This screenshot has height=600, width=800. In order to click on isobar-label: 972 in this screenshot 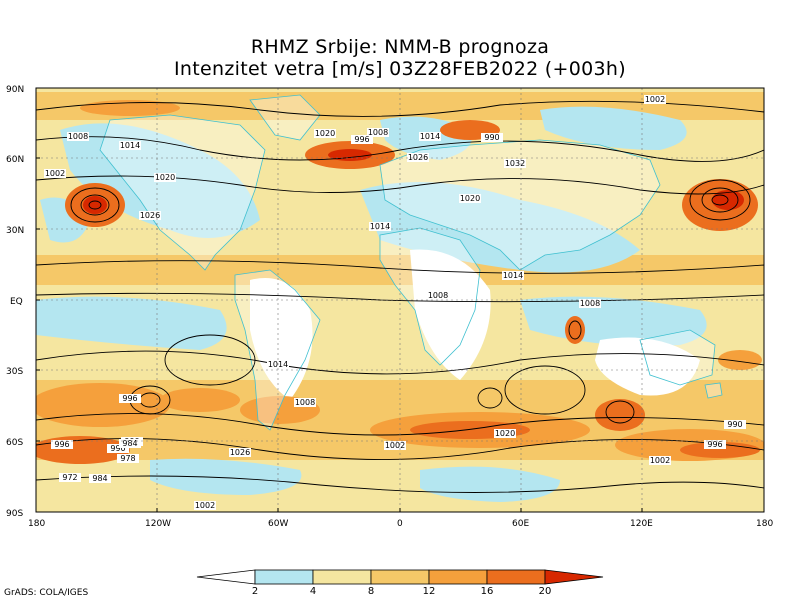, I will do `click(69, 477)`.